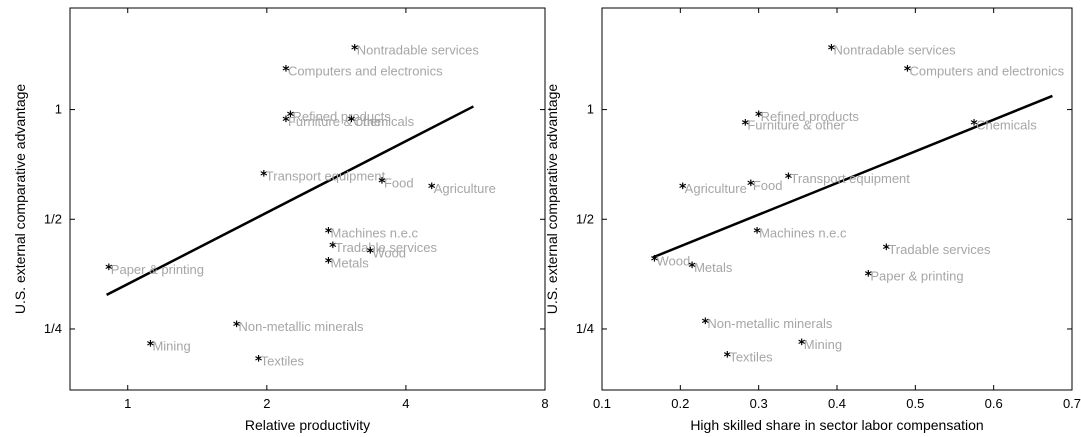 This screenshot has height=437, width=1081. Describe the element at coordinates (1072, 403) in the screenshot. I see `x-tick-label: 0.7` at that location.